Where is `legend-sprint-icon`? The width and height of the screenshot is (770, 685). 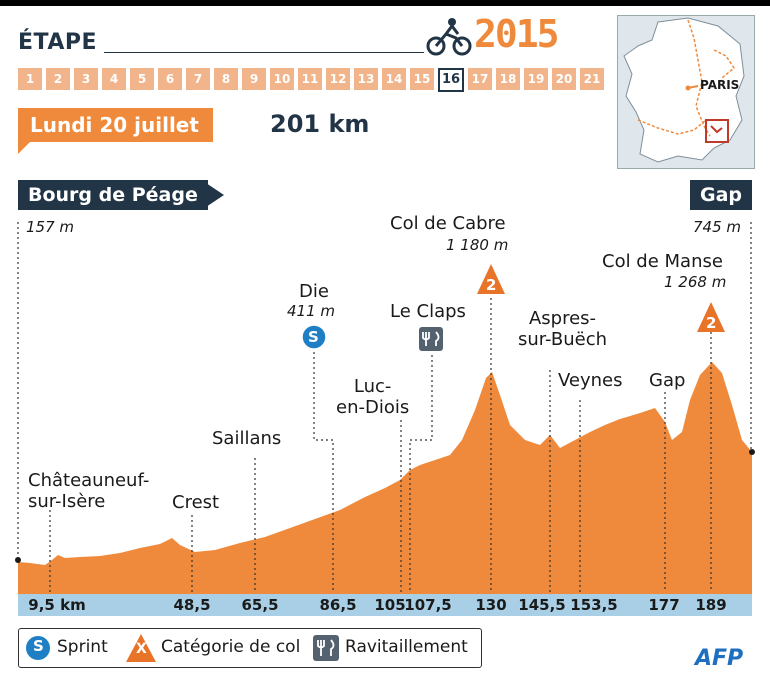 legend-sprint-icon is located at coordinates (38, 648).